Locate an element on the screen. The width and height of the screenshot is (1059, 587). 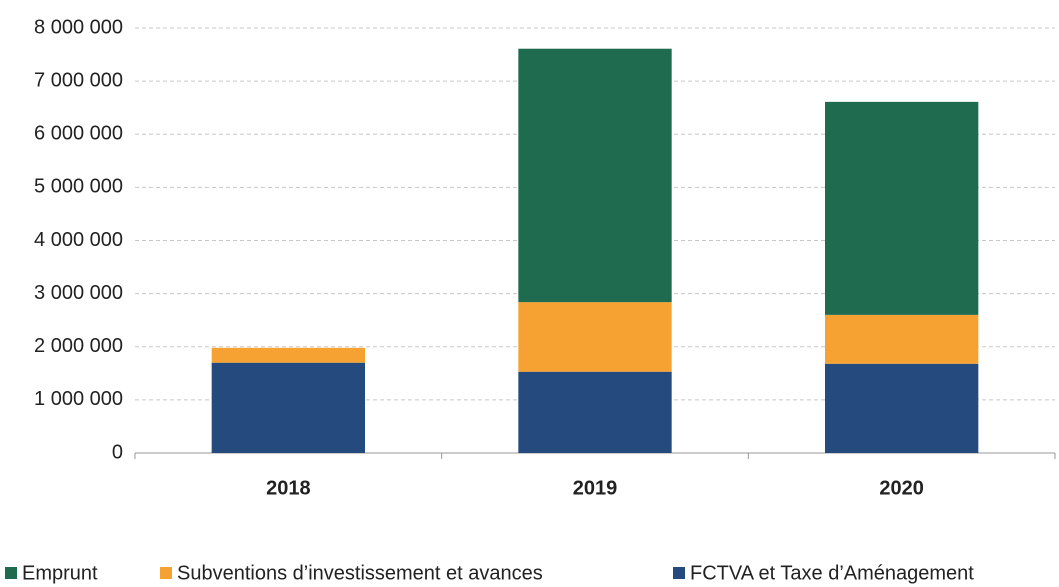
y-tick-label: 5 000 000 is located at coordinates (78, 187).